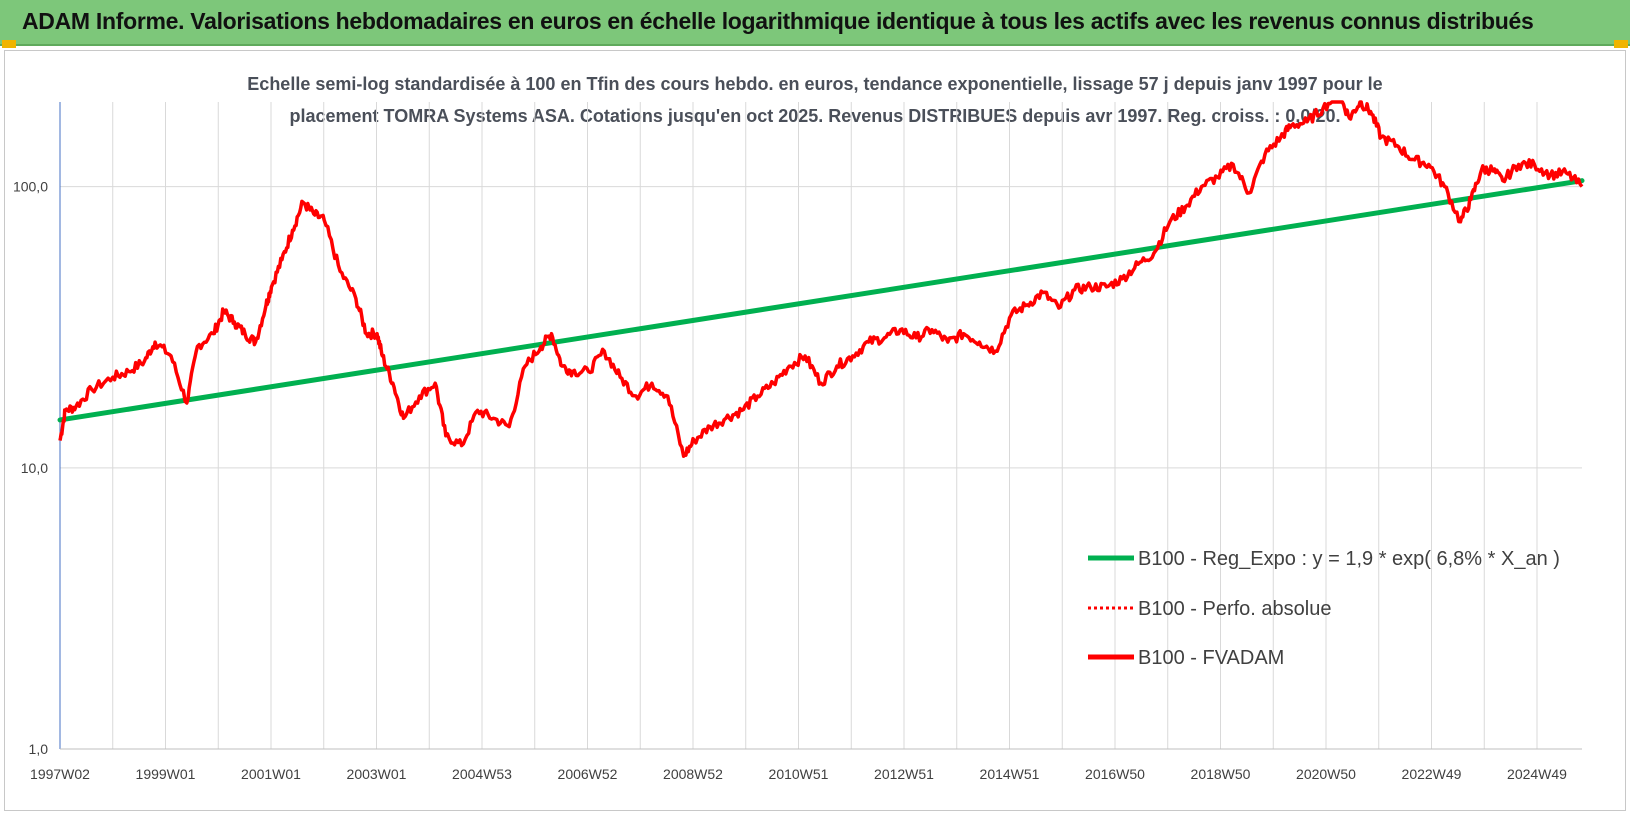  Describe the element at coordinates (377, 774) in the screenshot. I see `x-tick-label: 2003W01` at that location.